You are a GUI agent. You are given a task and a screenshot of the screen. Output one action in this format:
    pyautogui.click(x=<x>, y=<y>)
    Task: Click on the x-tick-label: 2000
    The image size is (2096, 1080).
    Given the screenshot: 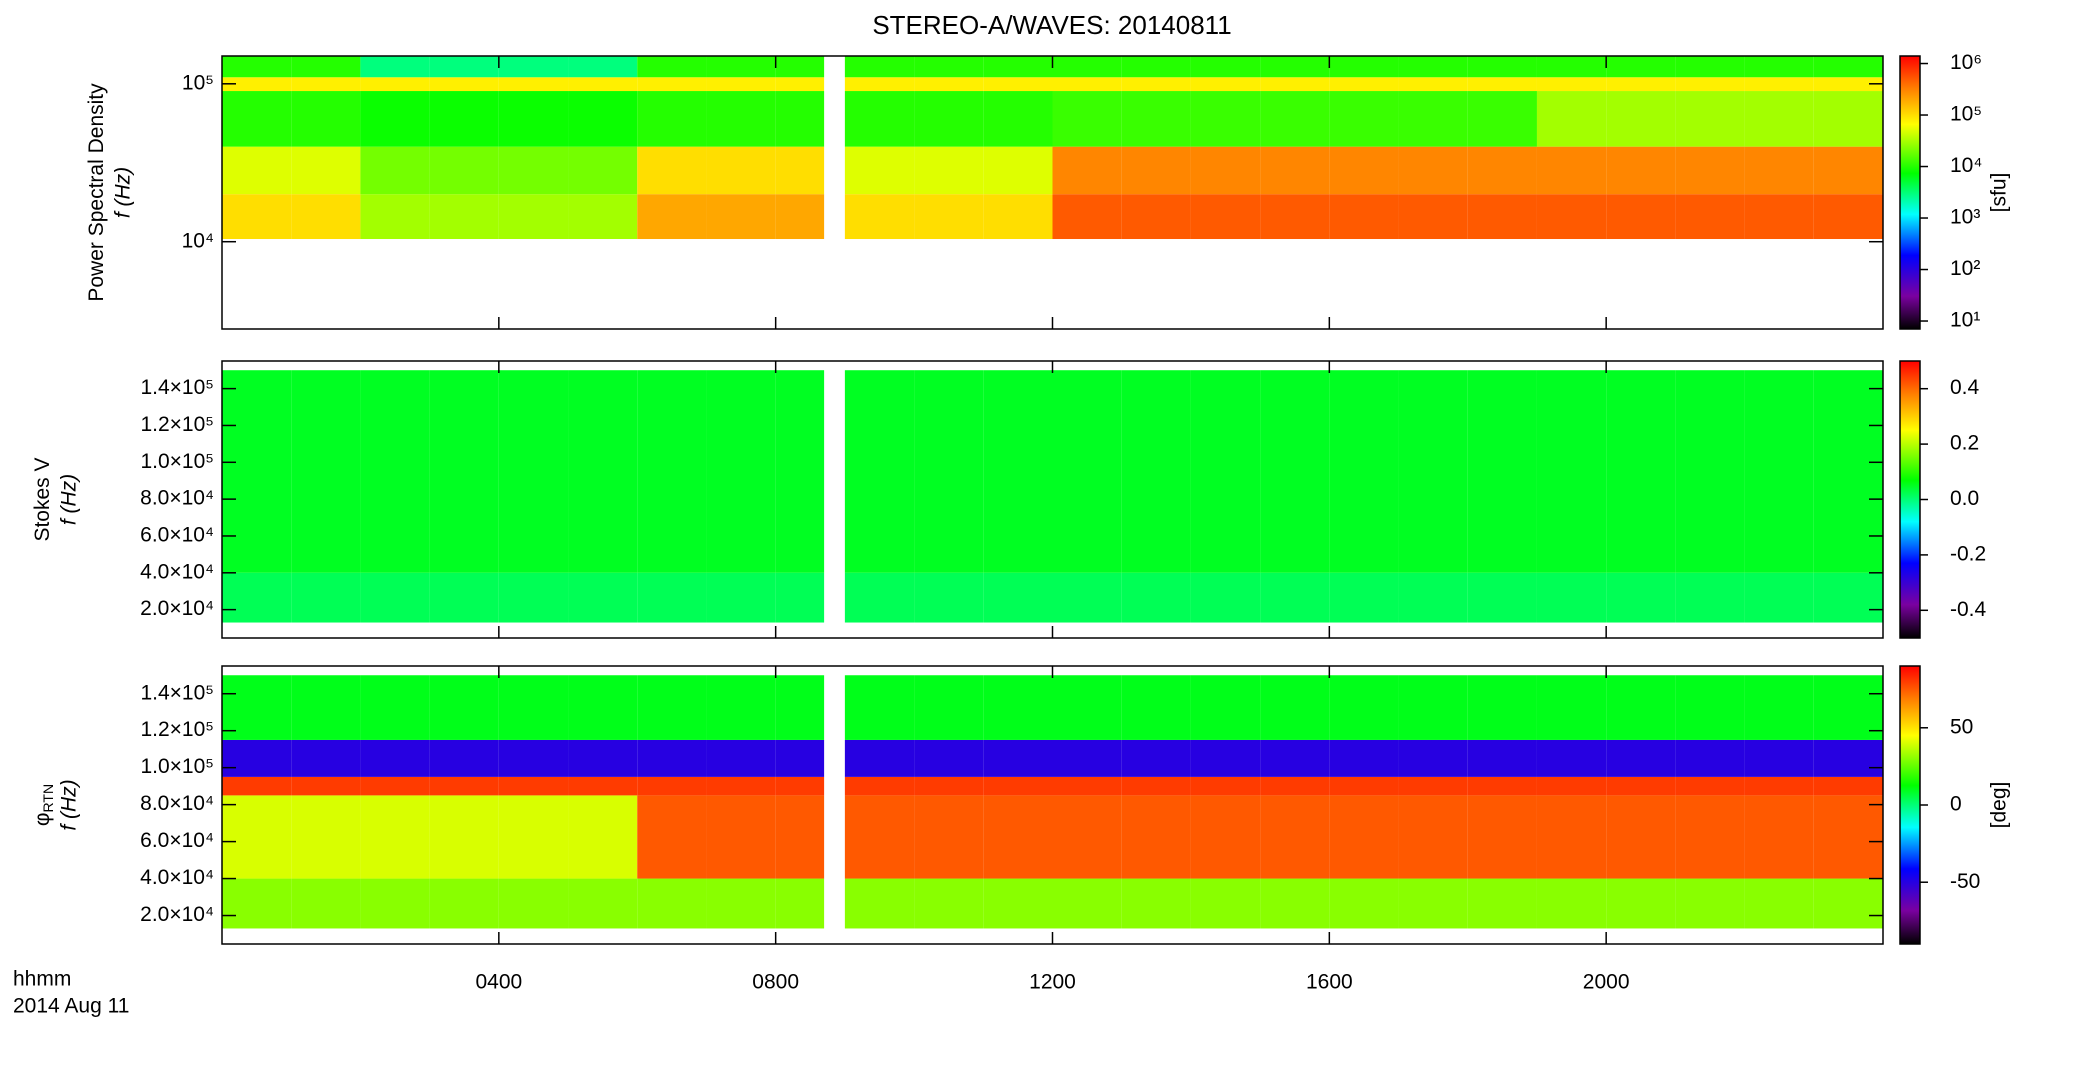 What is the action you would take?
    pyautogui.click(x=1606, y=982)
    